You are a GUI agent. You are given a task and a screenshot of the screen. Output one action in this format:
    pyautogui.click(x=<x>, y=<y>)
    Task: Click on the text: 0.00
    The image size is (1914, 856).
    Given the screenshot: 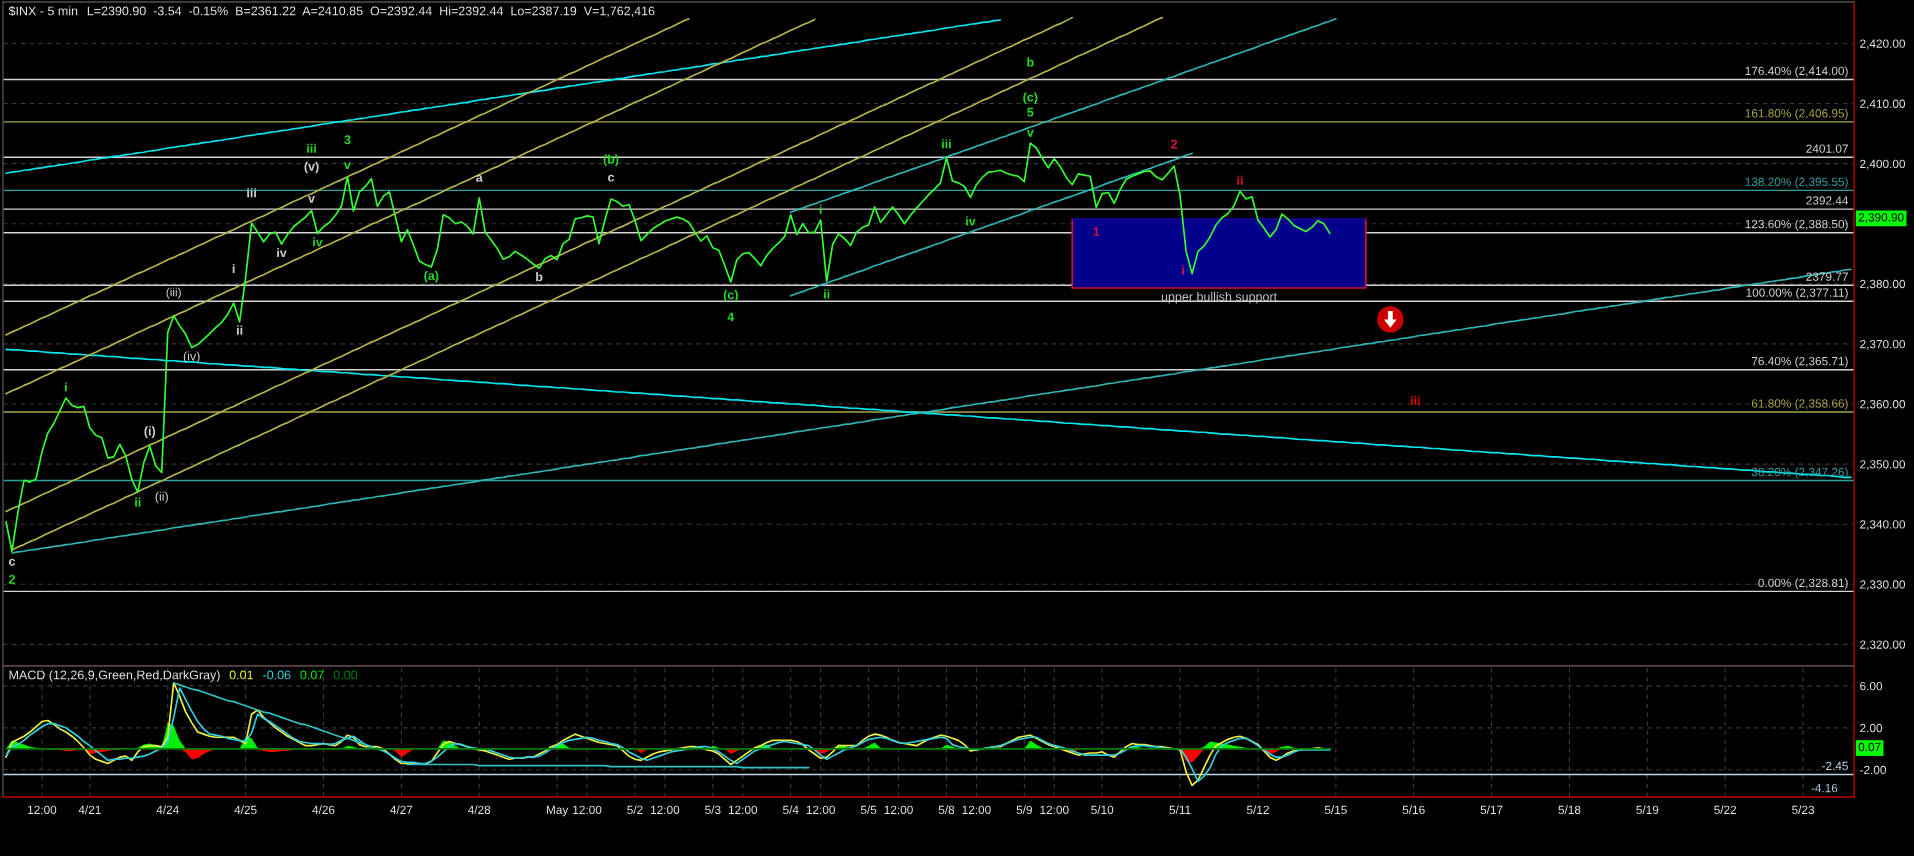 What is the action you would take?
    pyautogui.click(x=345, y=675)
    